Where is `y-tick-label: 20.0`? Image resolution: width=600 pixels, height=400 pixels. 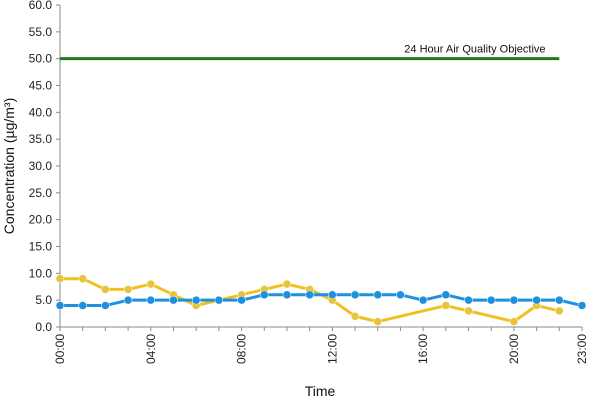
y-tick-label: 20.0 is located at coordinates (41, 220).